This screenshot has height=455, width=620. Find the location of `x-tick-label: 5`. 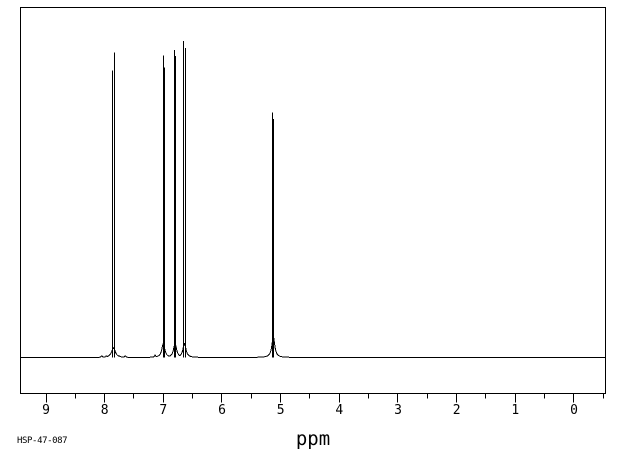

x-tick-label: 5 is located at coordinates (281, 410).